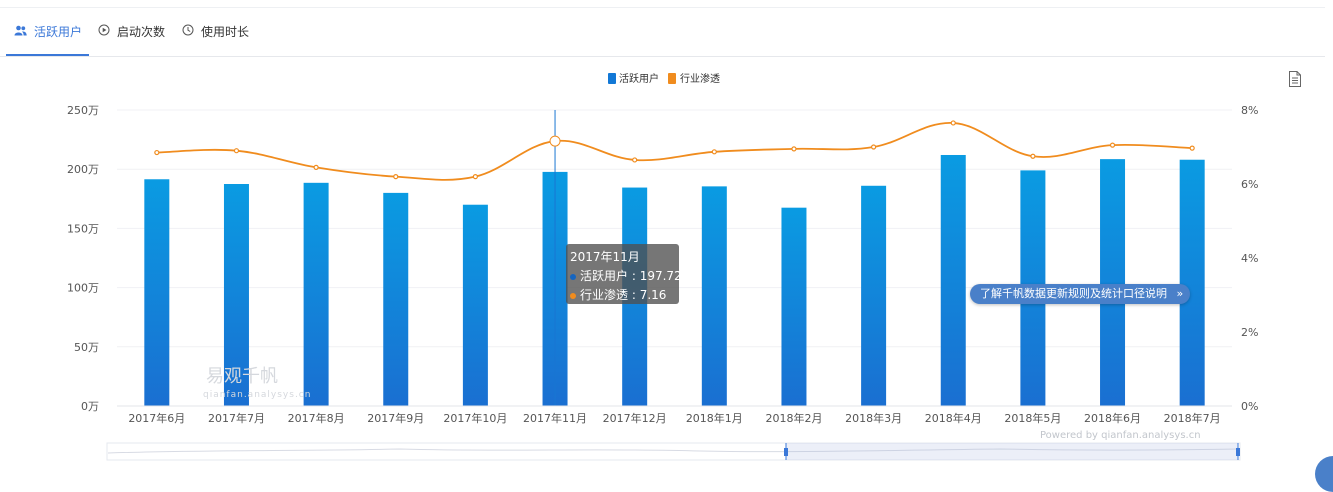  I want to click on y-left-tick-label: 150万, so click(83, 228).